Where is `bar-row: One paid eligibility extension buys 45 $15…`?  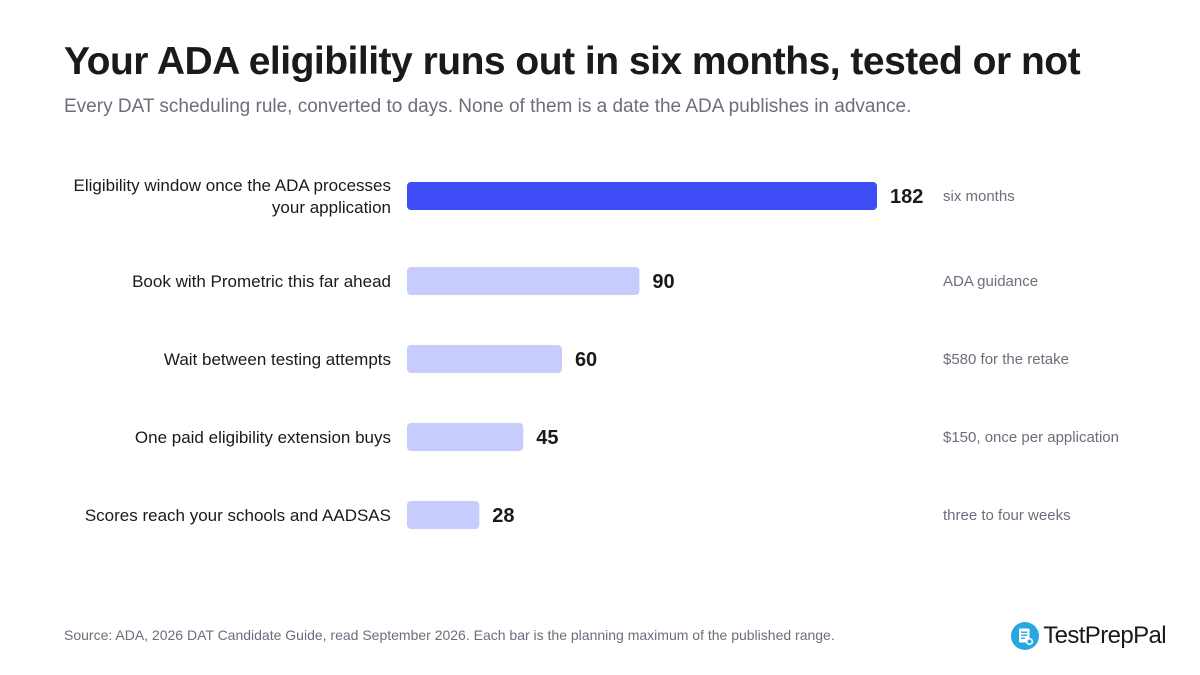 bar-row: One paid eligibility extension buys 45 $15… is located at coordinates (627, 437).